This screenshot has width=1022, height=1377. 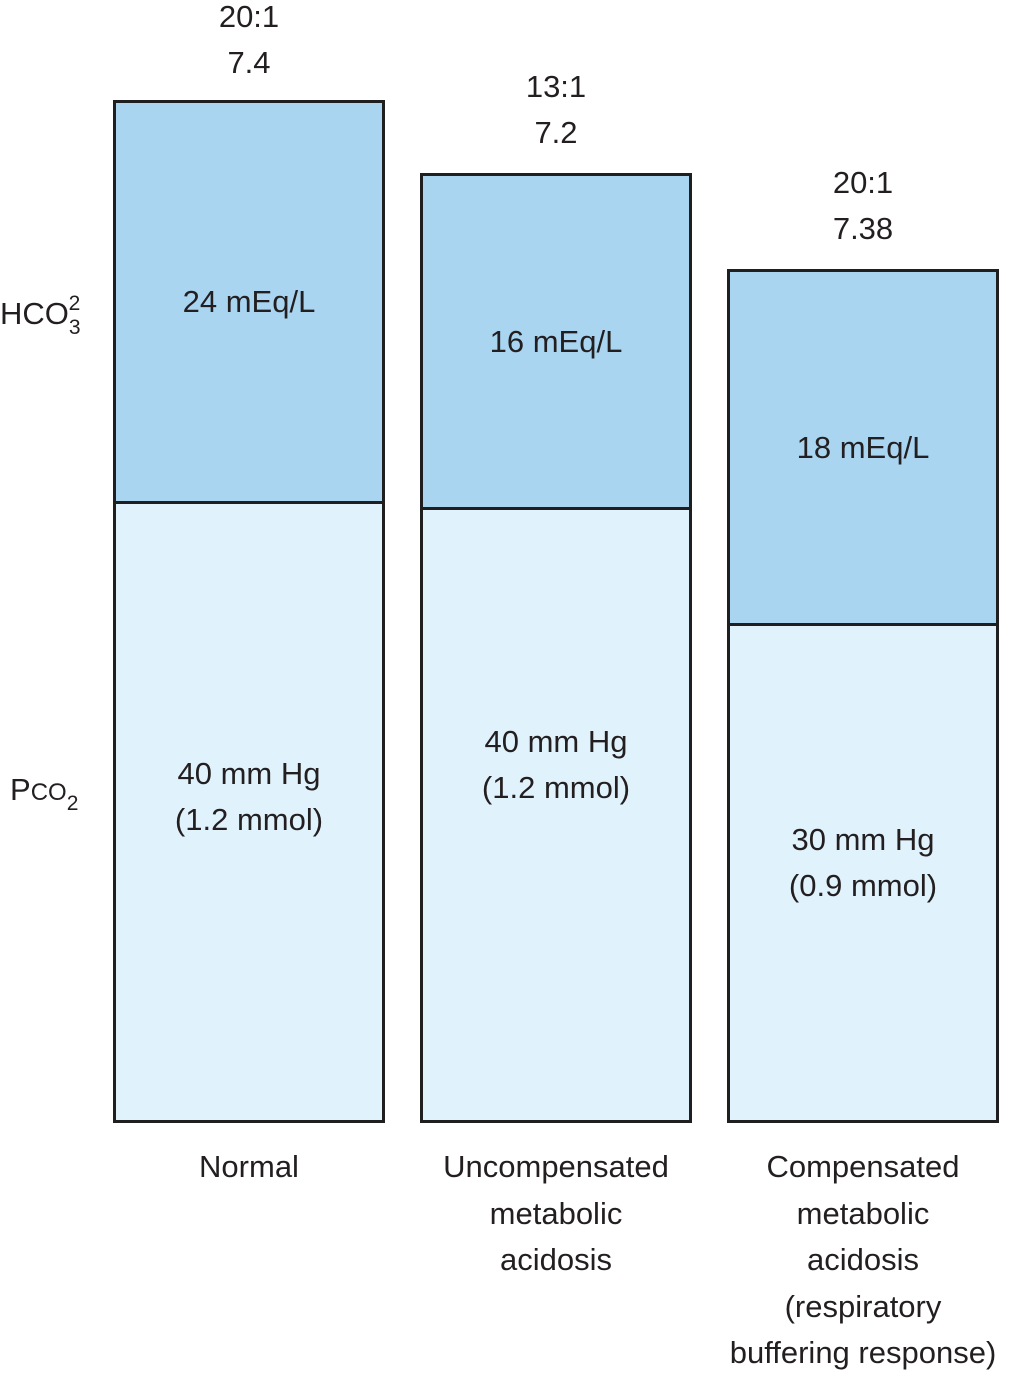 I want to click on uncompensated-caption-line: metabolic, so click(x=556, y=1213).